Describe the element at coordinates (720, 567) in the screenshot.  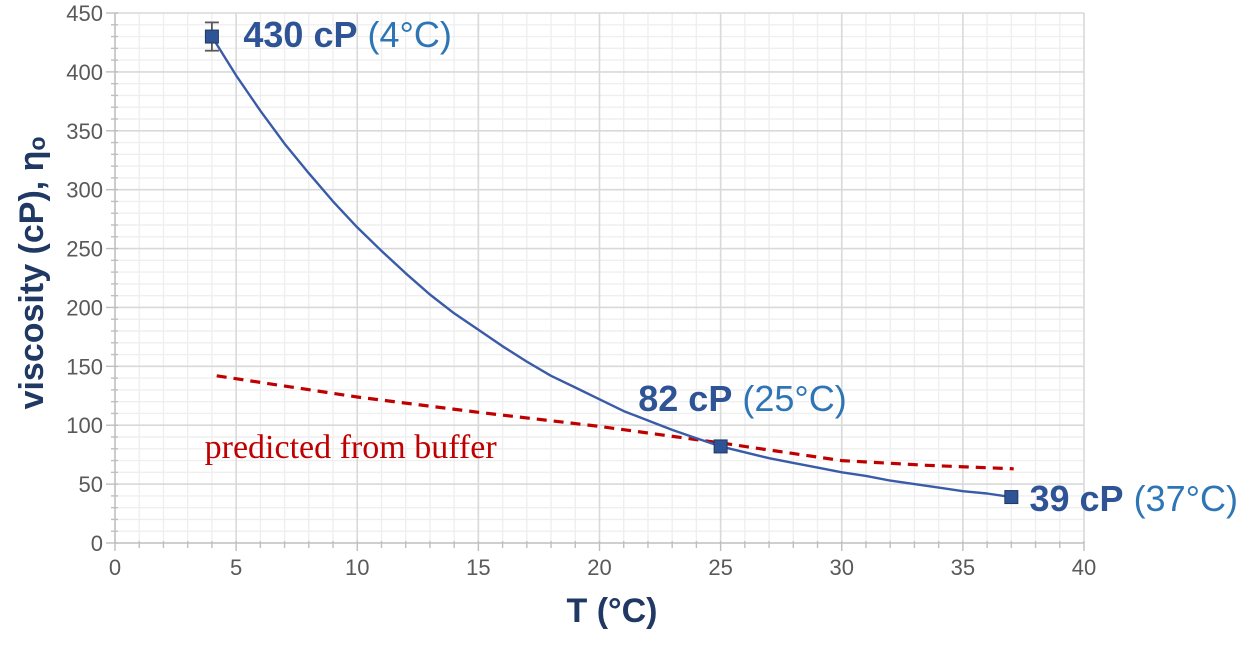
I see `x-tick-label: 25` at that location.